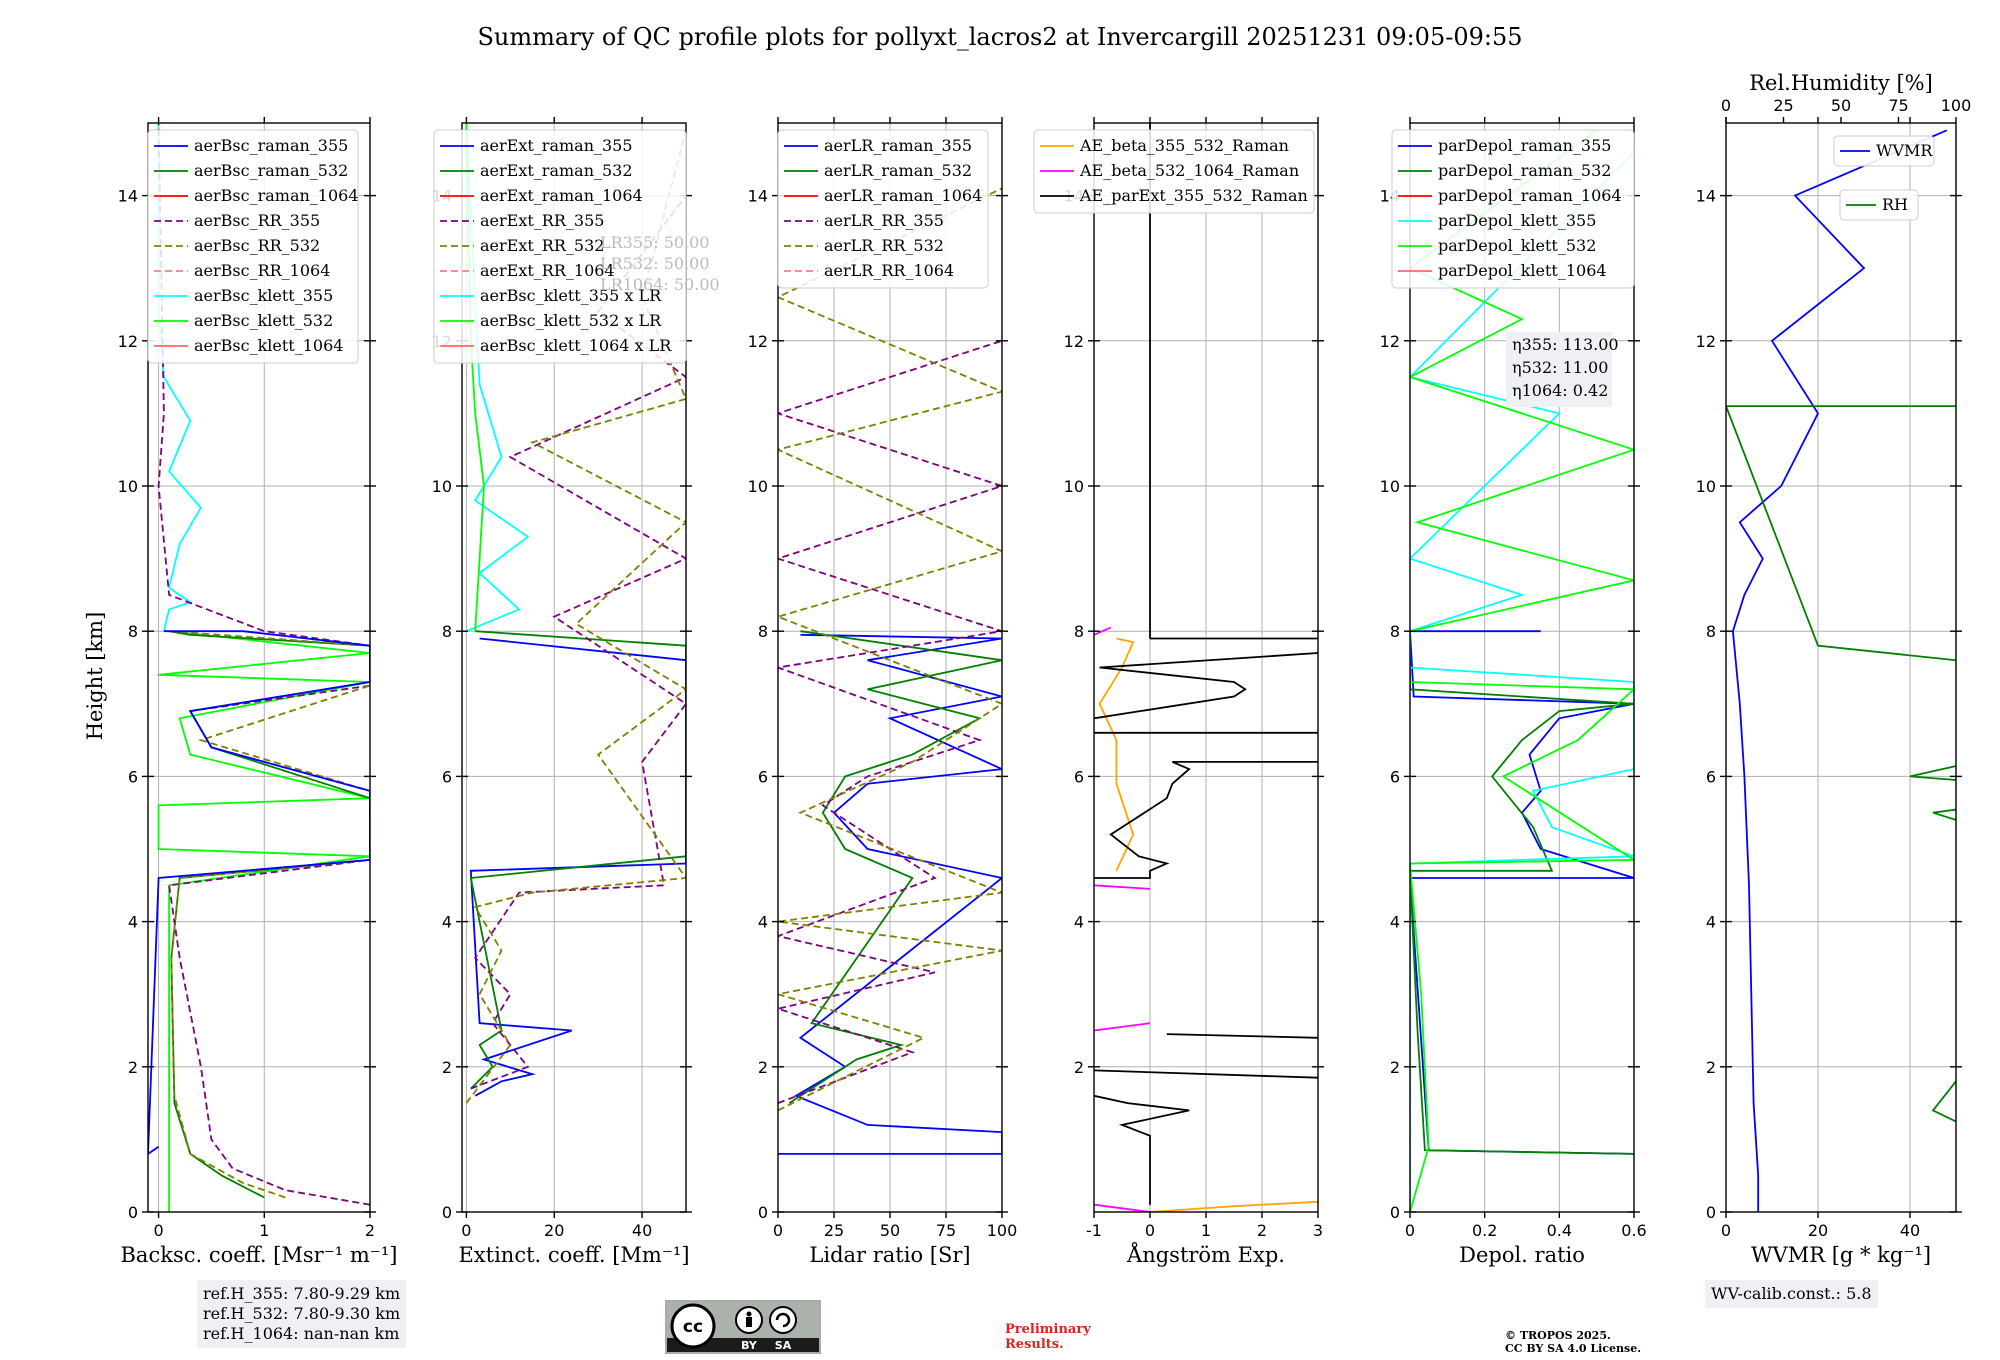 The width and height of the screenshot is (2000, 1360). Describe the element at coordinates (257, 245) in the screenshot. I see `legend-label: aerBsc_RR_532` at that location.